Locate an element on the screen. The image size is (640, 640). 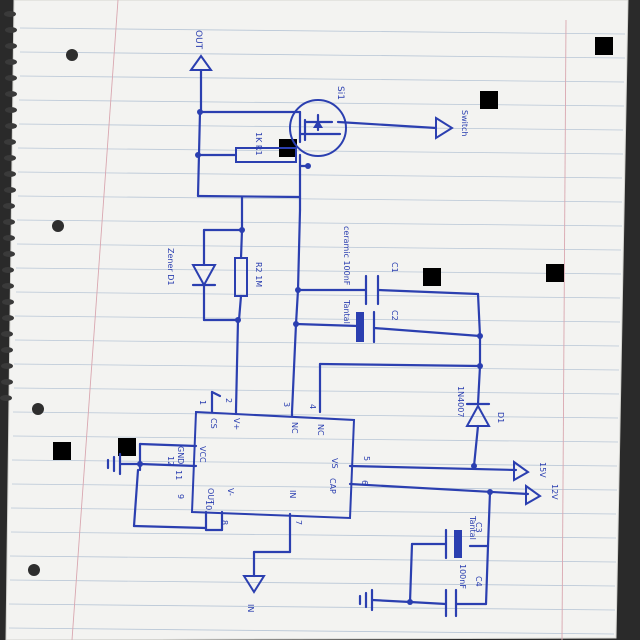
resistor-r1 is located at coordinates (266, 155).